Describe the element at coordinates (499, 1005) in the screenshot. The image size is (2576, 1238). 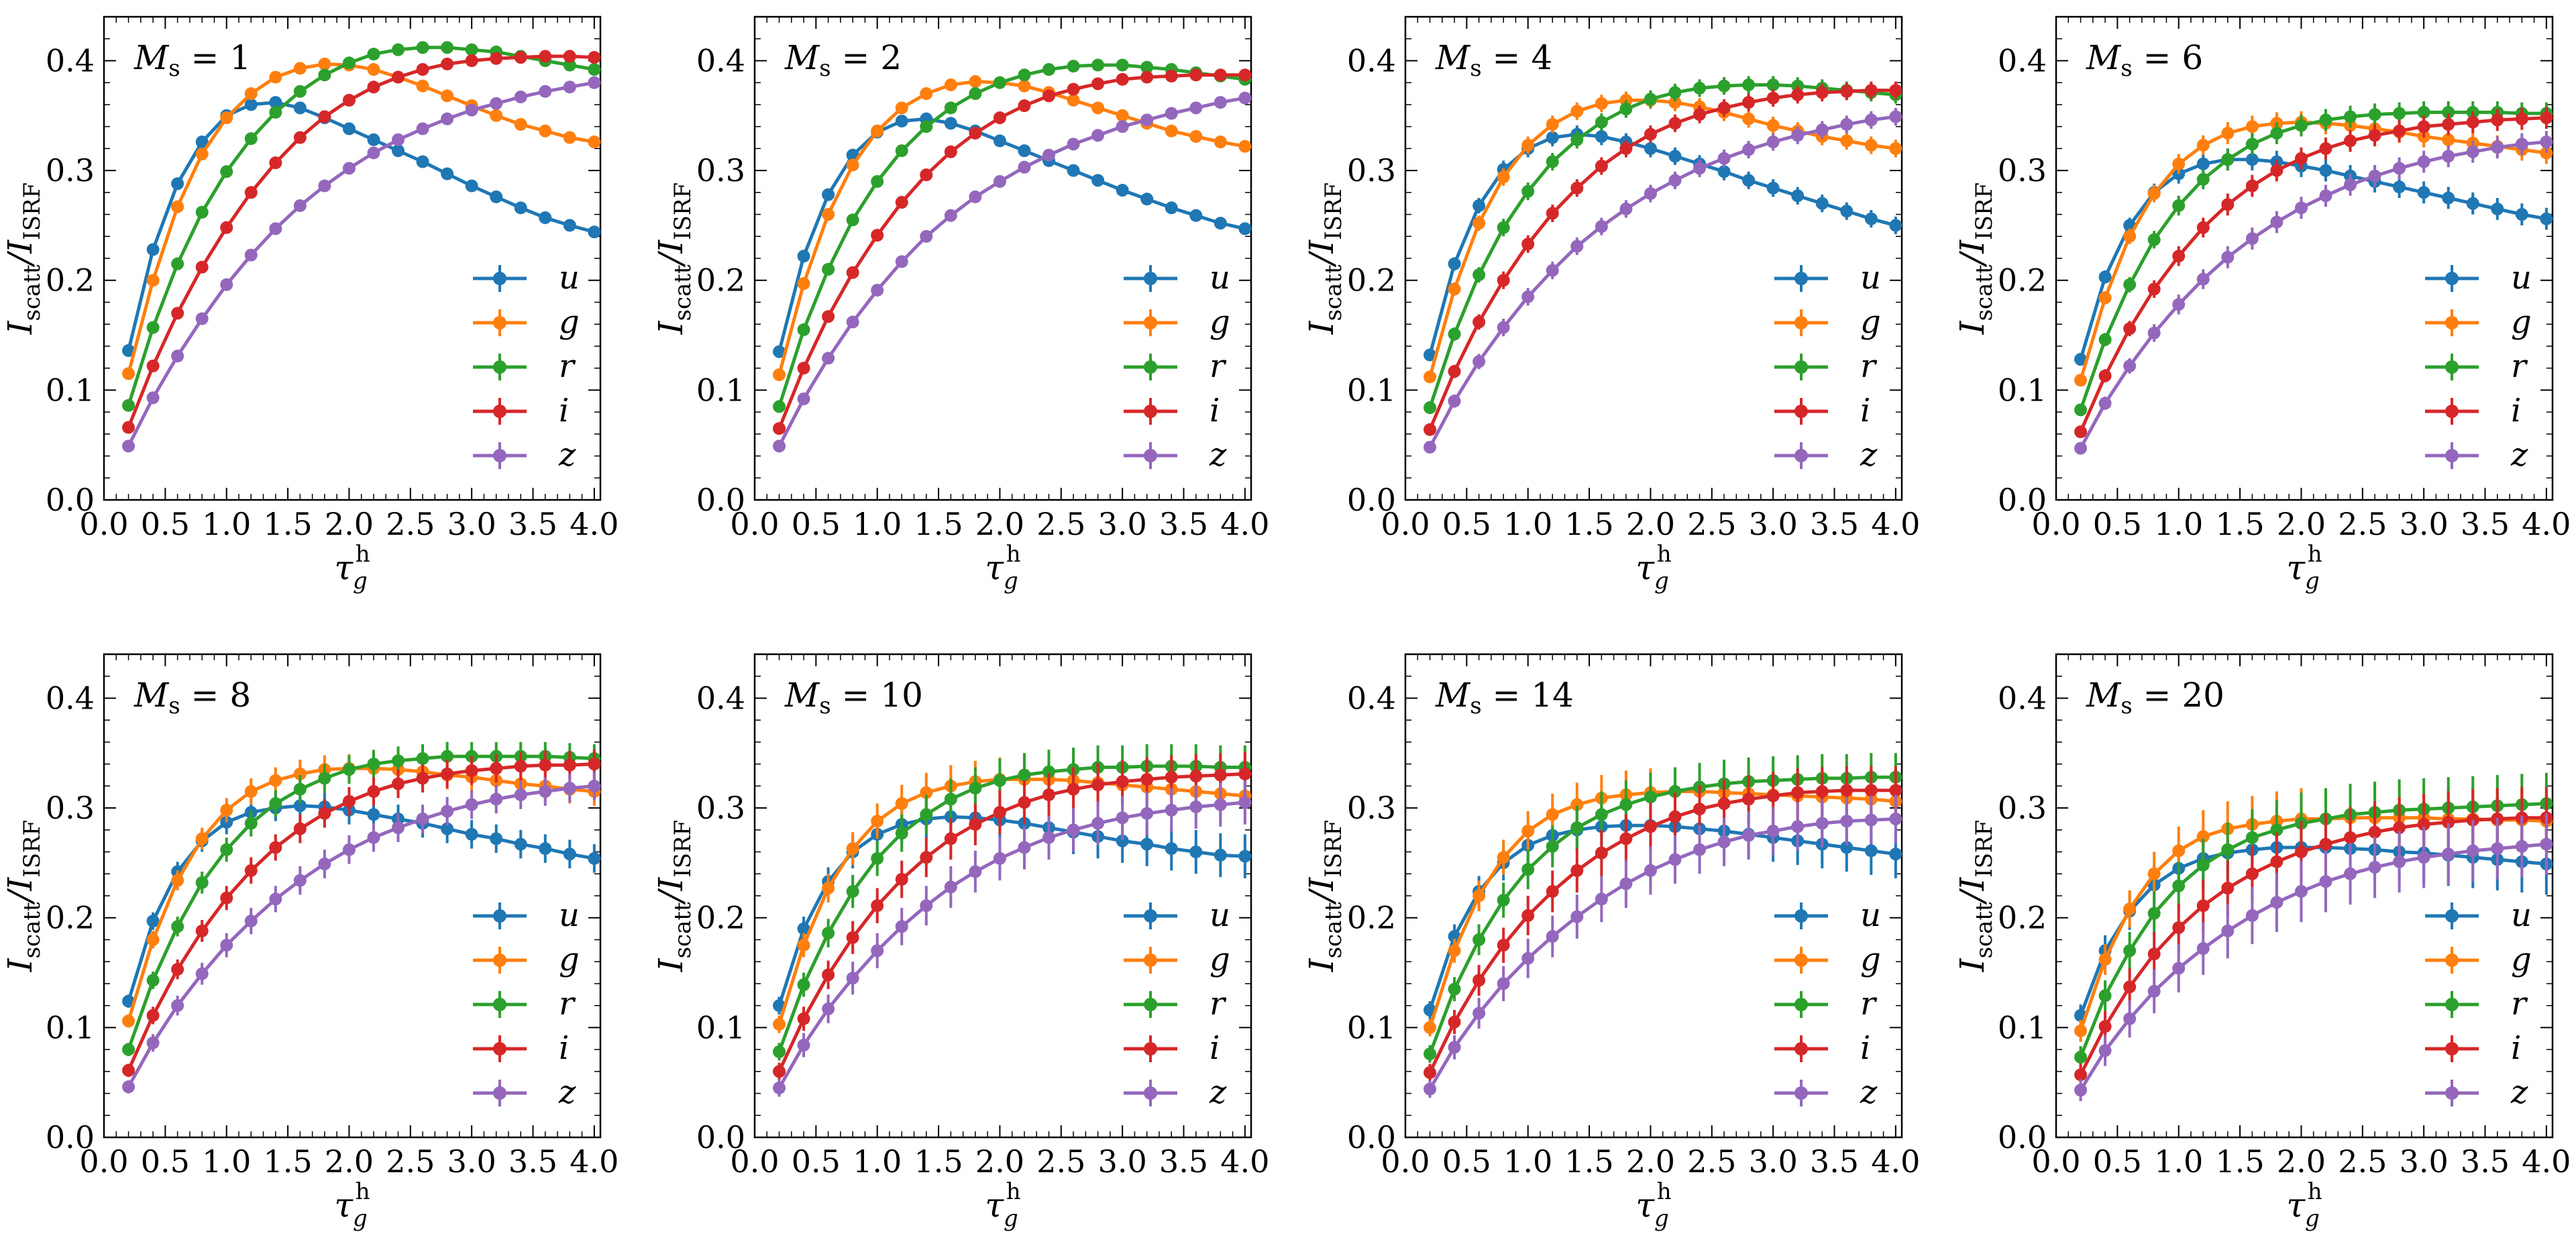
I see `legend-marker-r` at that location.